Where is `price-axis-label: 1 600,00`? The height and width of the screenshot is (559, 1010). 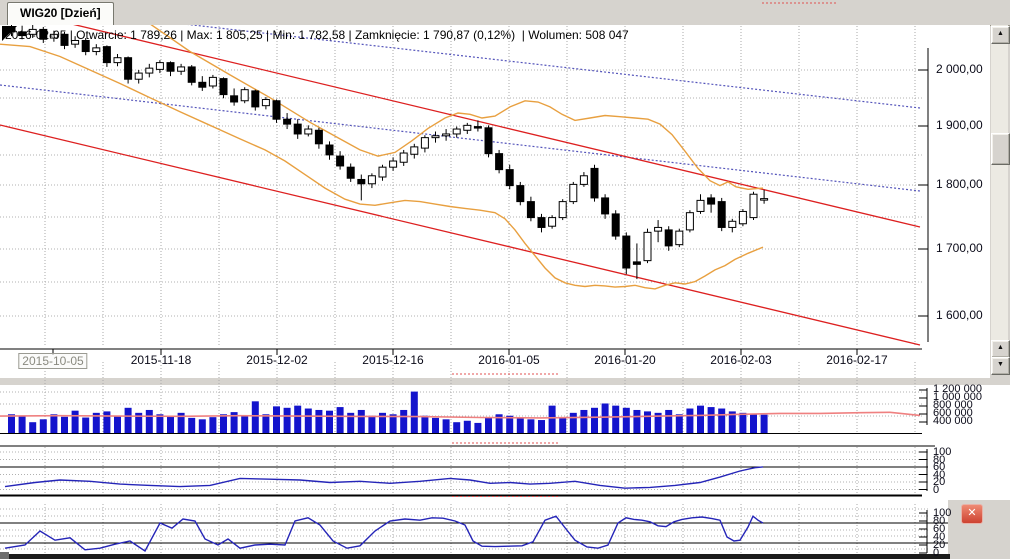
price-axis-label: 1 600,00 is located at coordinates (959, 315).